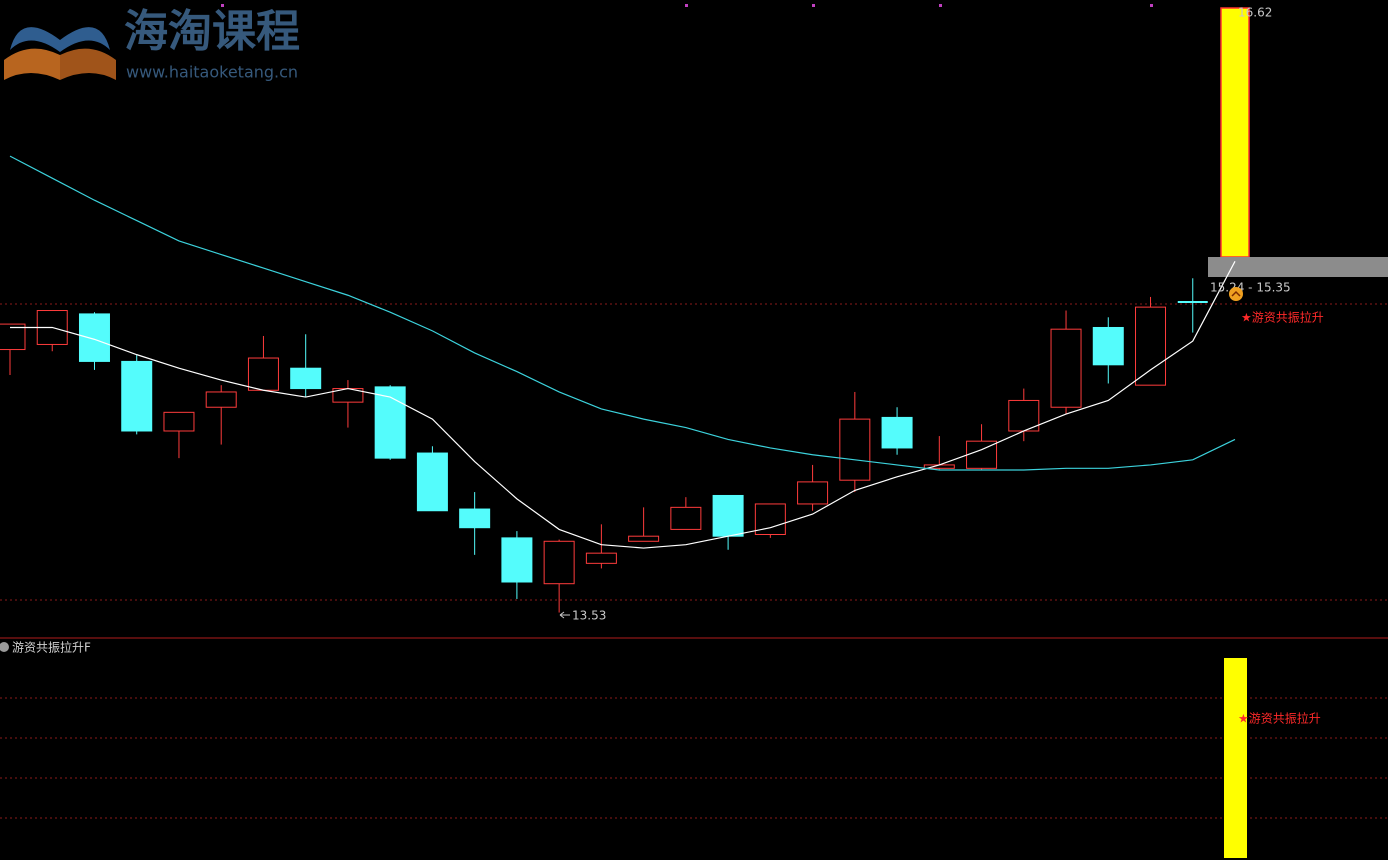 This screenshot has width=1388, height=860. What do you see at coordinates (1298, 267) in the screenshot?
I see `signal-band` at bounding box center [1298, 267].